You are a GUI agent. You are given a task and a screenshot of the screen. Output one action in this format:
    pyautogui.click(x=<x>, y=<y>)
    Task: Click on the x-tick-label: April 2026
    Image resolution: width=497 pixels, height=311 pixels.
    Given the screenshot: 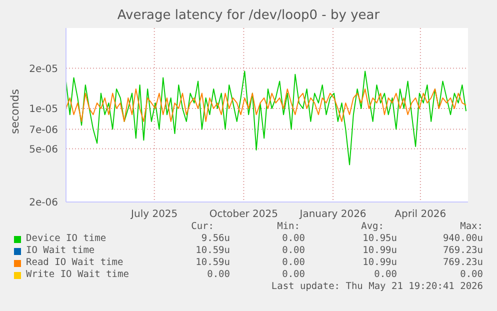 What is the action you would take?
    pyautogui.click(x=420, y=214)
    